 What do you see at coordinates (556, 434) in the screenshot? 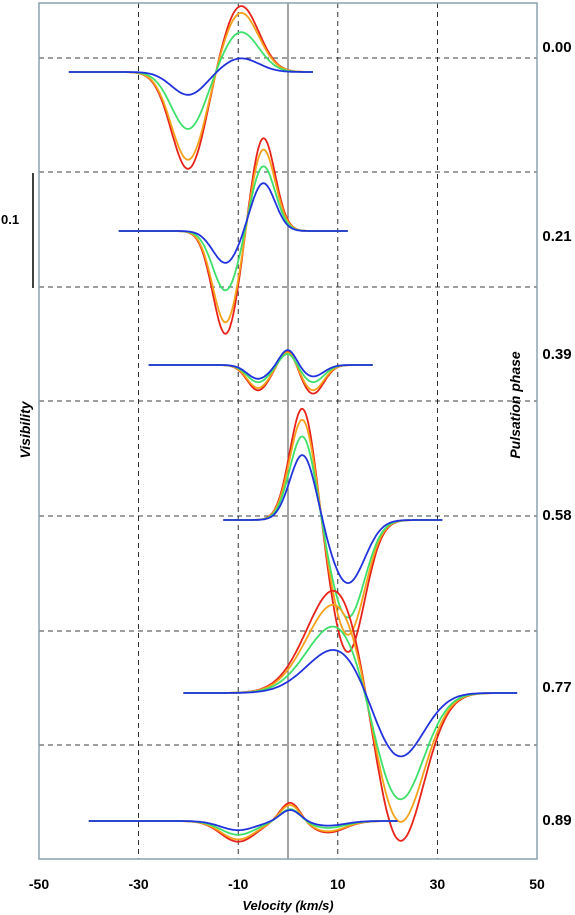
I see `phase-labels: 0.00 0.21 0.39 0.58 0.77 0.89` at bounding box center [556, 434].